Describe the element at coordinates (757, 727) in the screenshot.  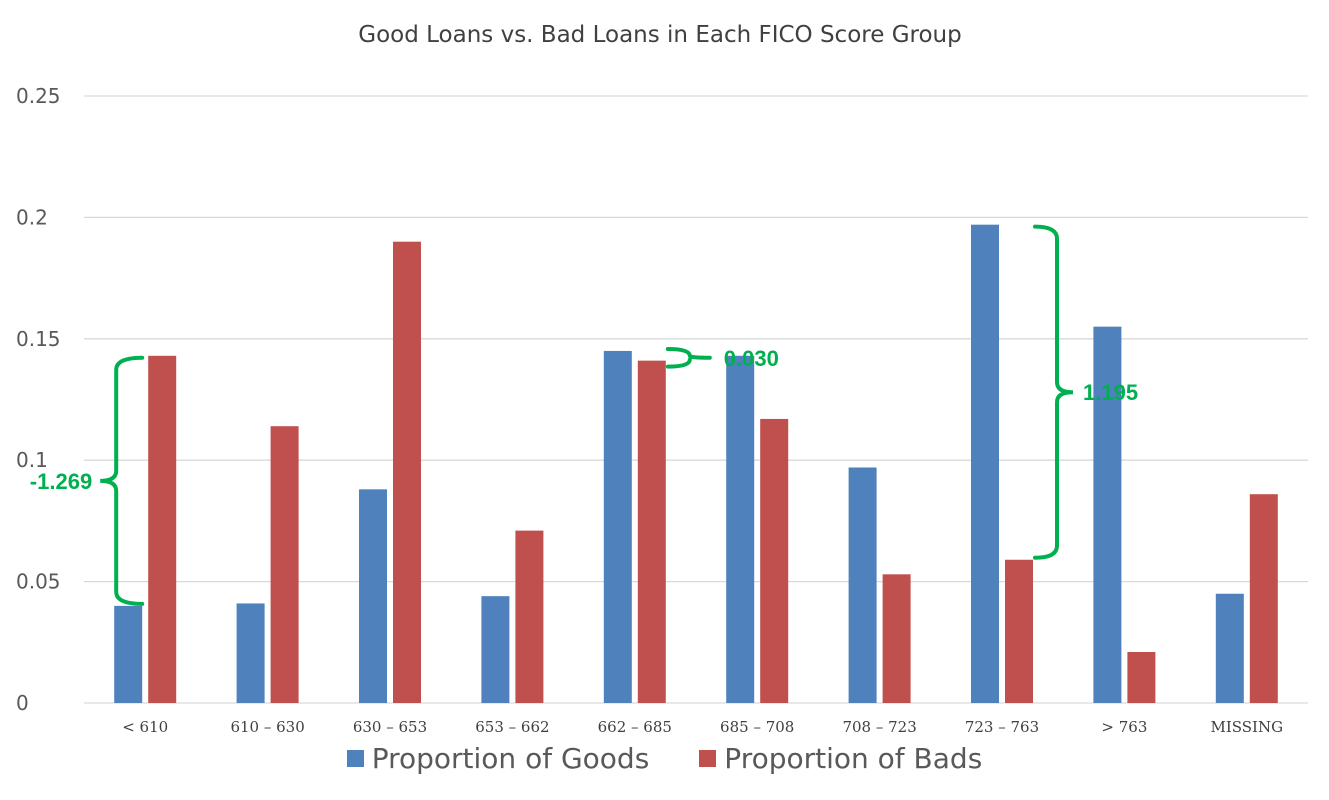
I see `x-tick-label: 685 – 708` at that location.